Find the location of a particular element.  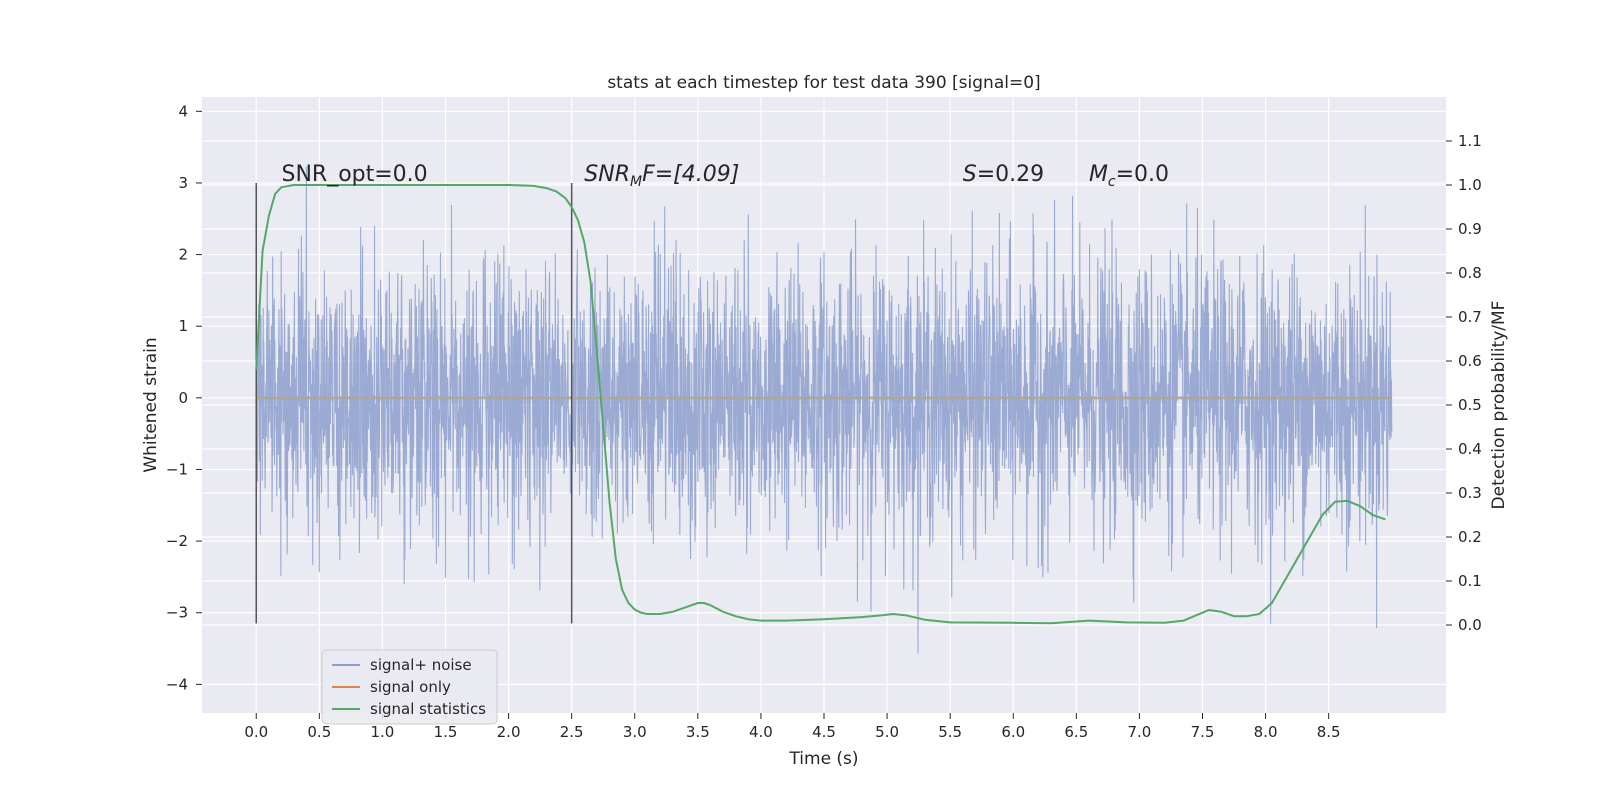

annotation-snr-mf-suffix: F=[4.09] is located at coordinates (690, 174).